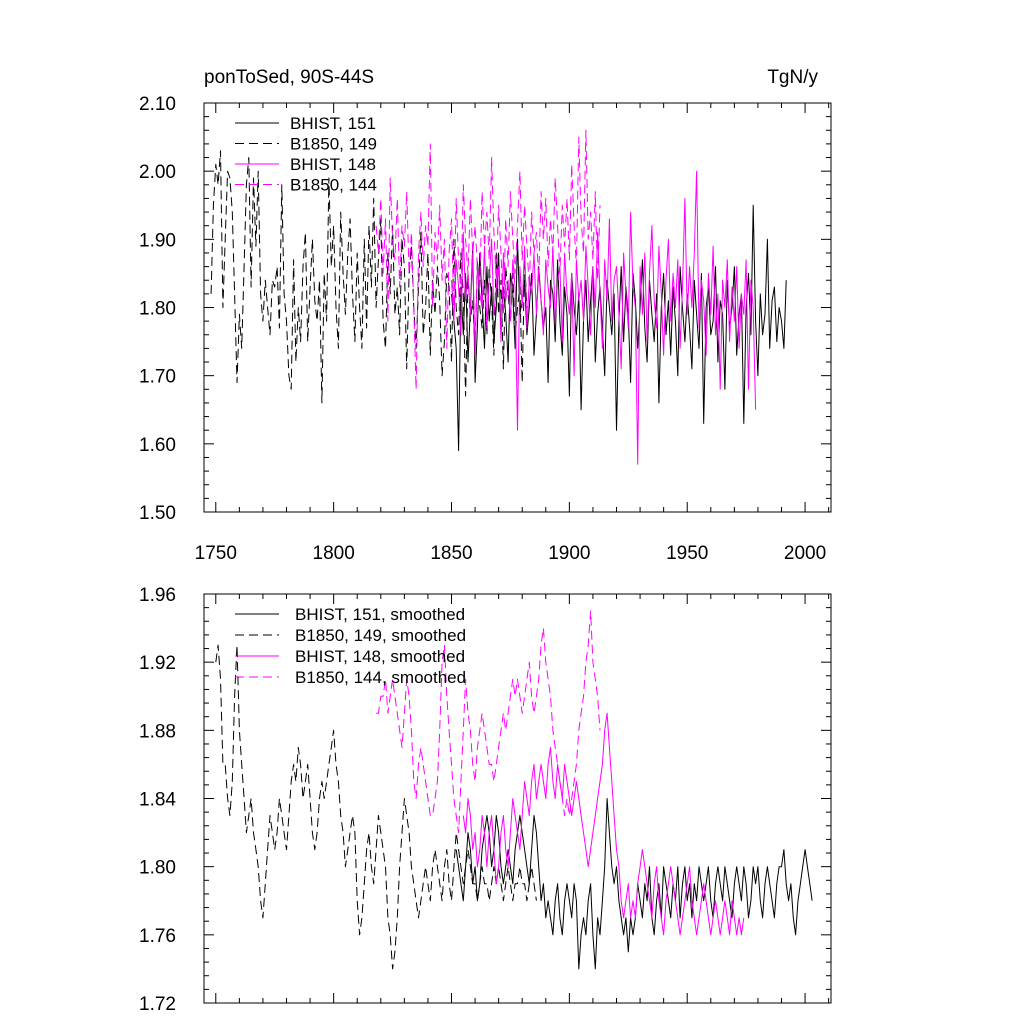 Image resolution: width=1024 pixels, height=1024 pixels. Describe the element at coordinates (157, 445) in the screenshot. I see `y-tick-label: 1.60` at that location.